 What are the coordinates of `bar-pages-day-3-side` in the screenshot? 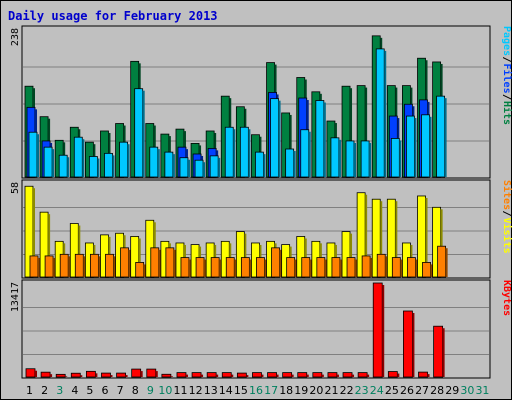 It's located at (68, 167).